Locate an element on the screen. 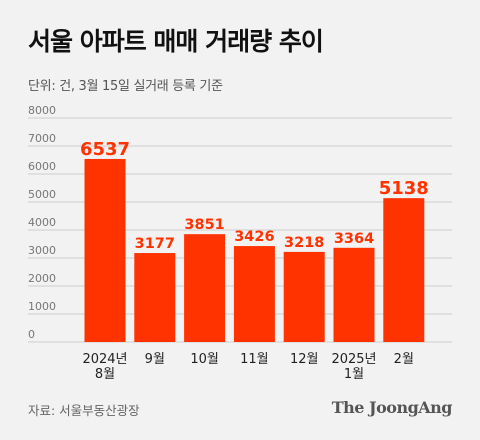 The height and width of the screenshot is (440, 480). value-label: 3218 is located at coordinates (304, 243).